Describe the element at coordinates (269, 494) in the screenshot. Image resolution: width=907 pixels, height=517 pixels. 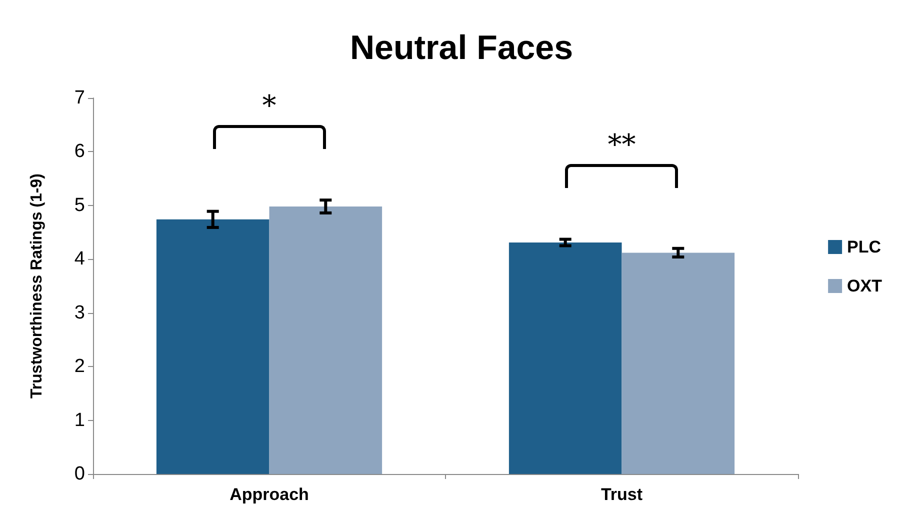
I see `x-tick-label: Approach` at that location.